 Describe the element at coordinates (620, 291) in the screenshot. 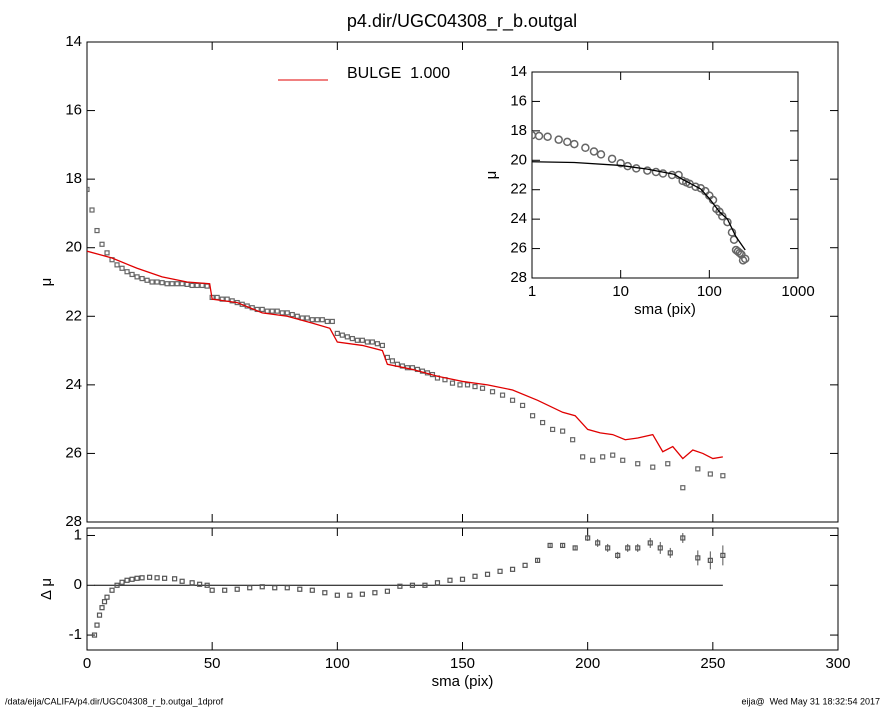

I see `x-tick-label: 10` at that location.